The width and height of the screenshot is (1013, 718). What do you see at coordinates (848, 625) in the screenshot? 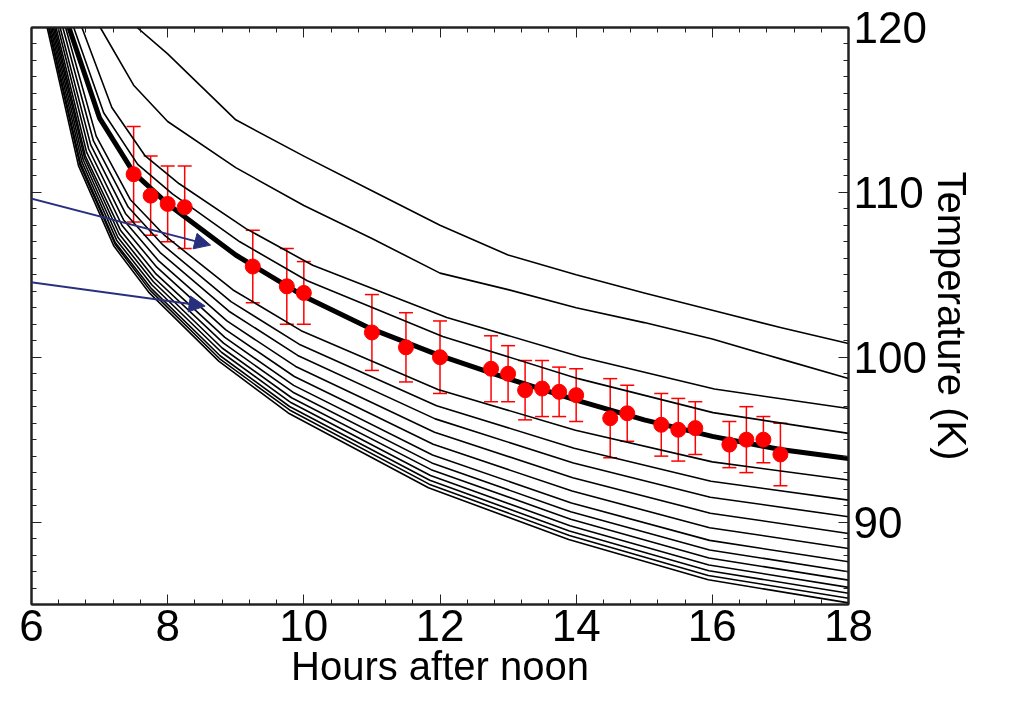
I see `x-tick-label: 18` at bounding box center [848, 625].